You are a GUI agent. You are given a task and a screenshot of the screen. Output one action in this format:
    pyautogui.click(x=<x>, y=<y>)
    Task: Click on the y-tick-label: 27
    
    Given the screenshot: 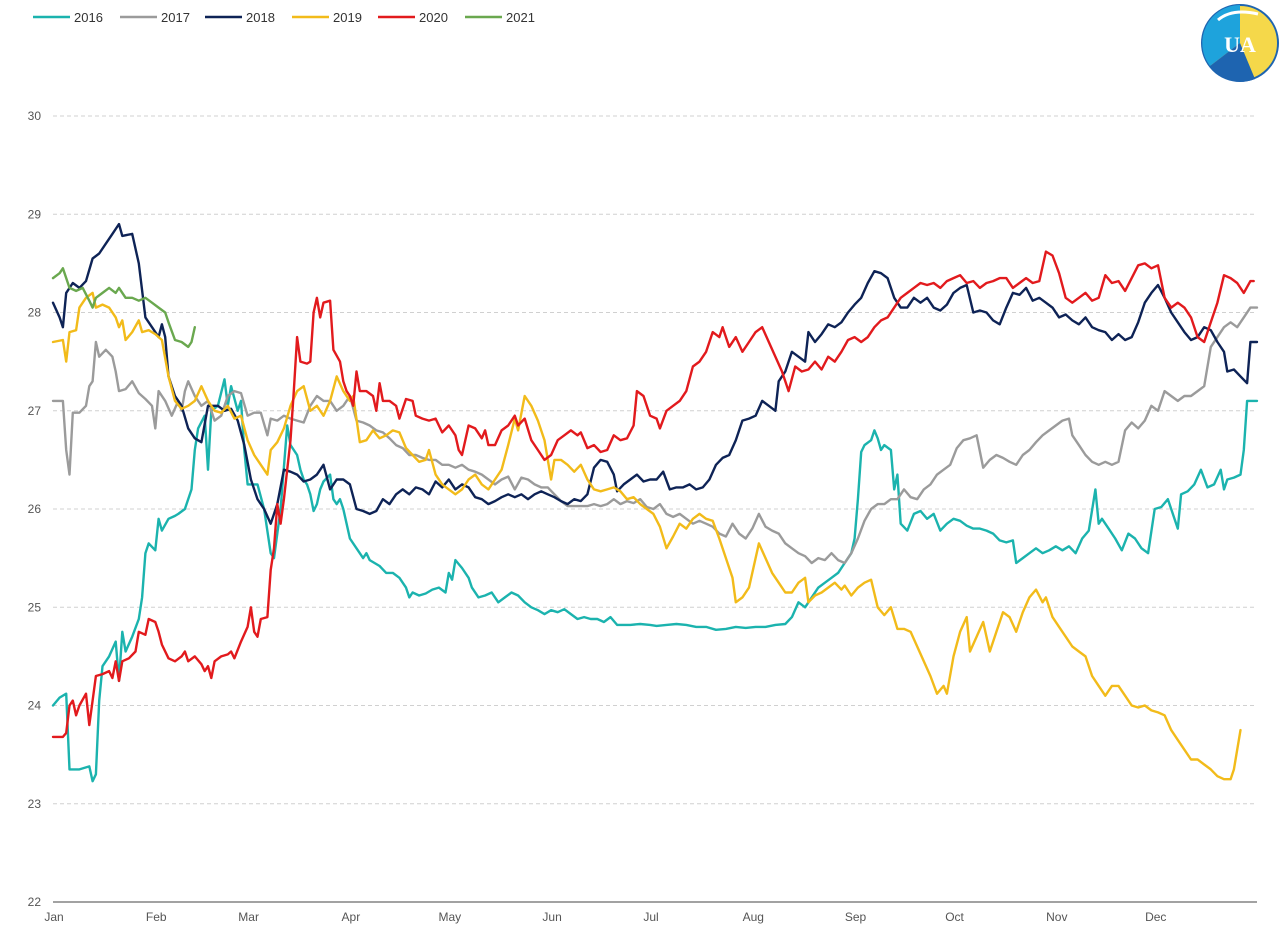 What is the action you would take?
    pyautogui.click(x=35, y=411)
    